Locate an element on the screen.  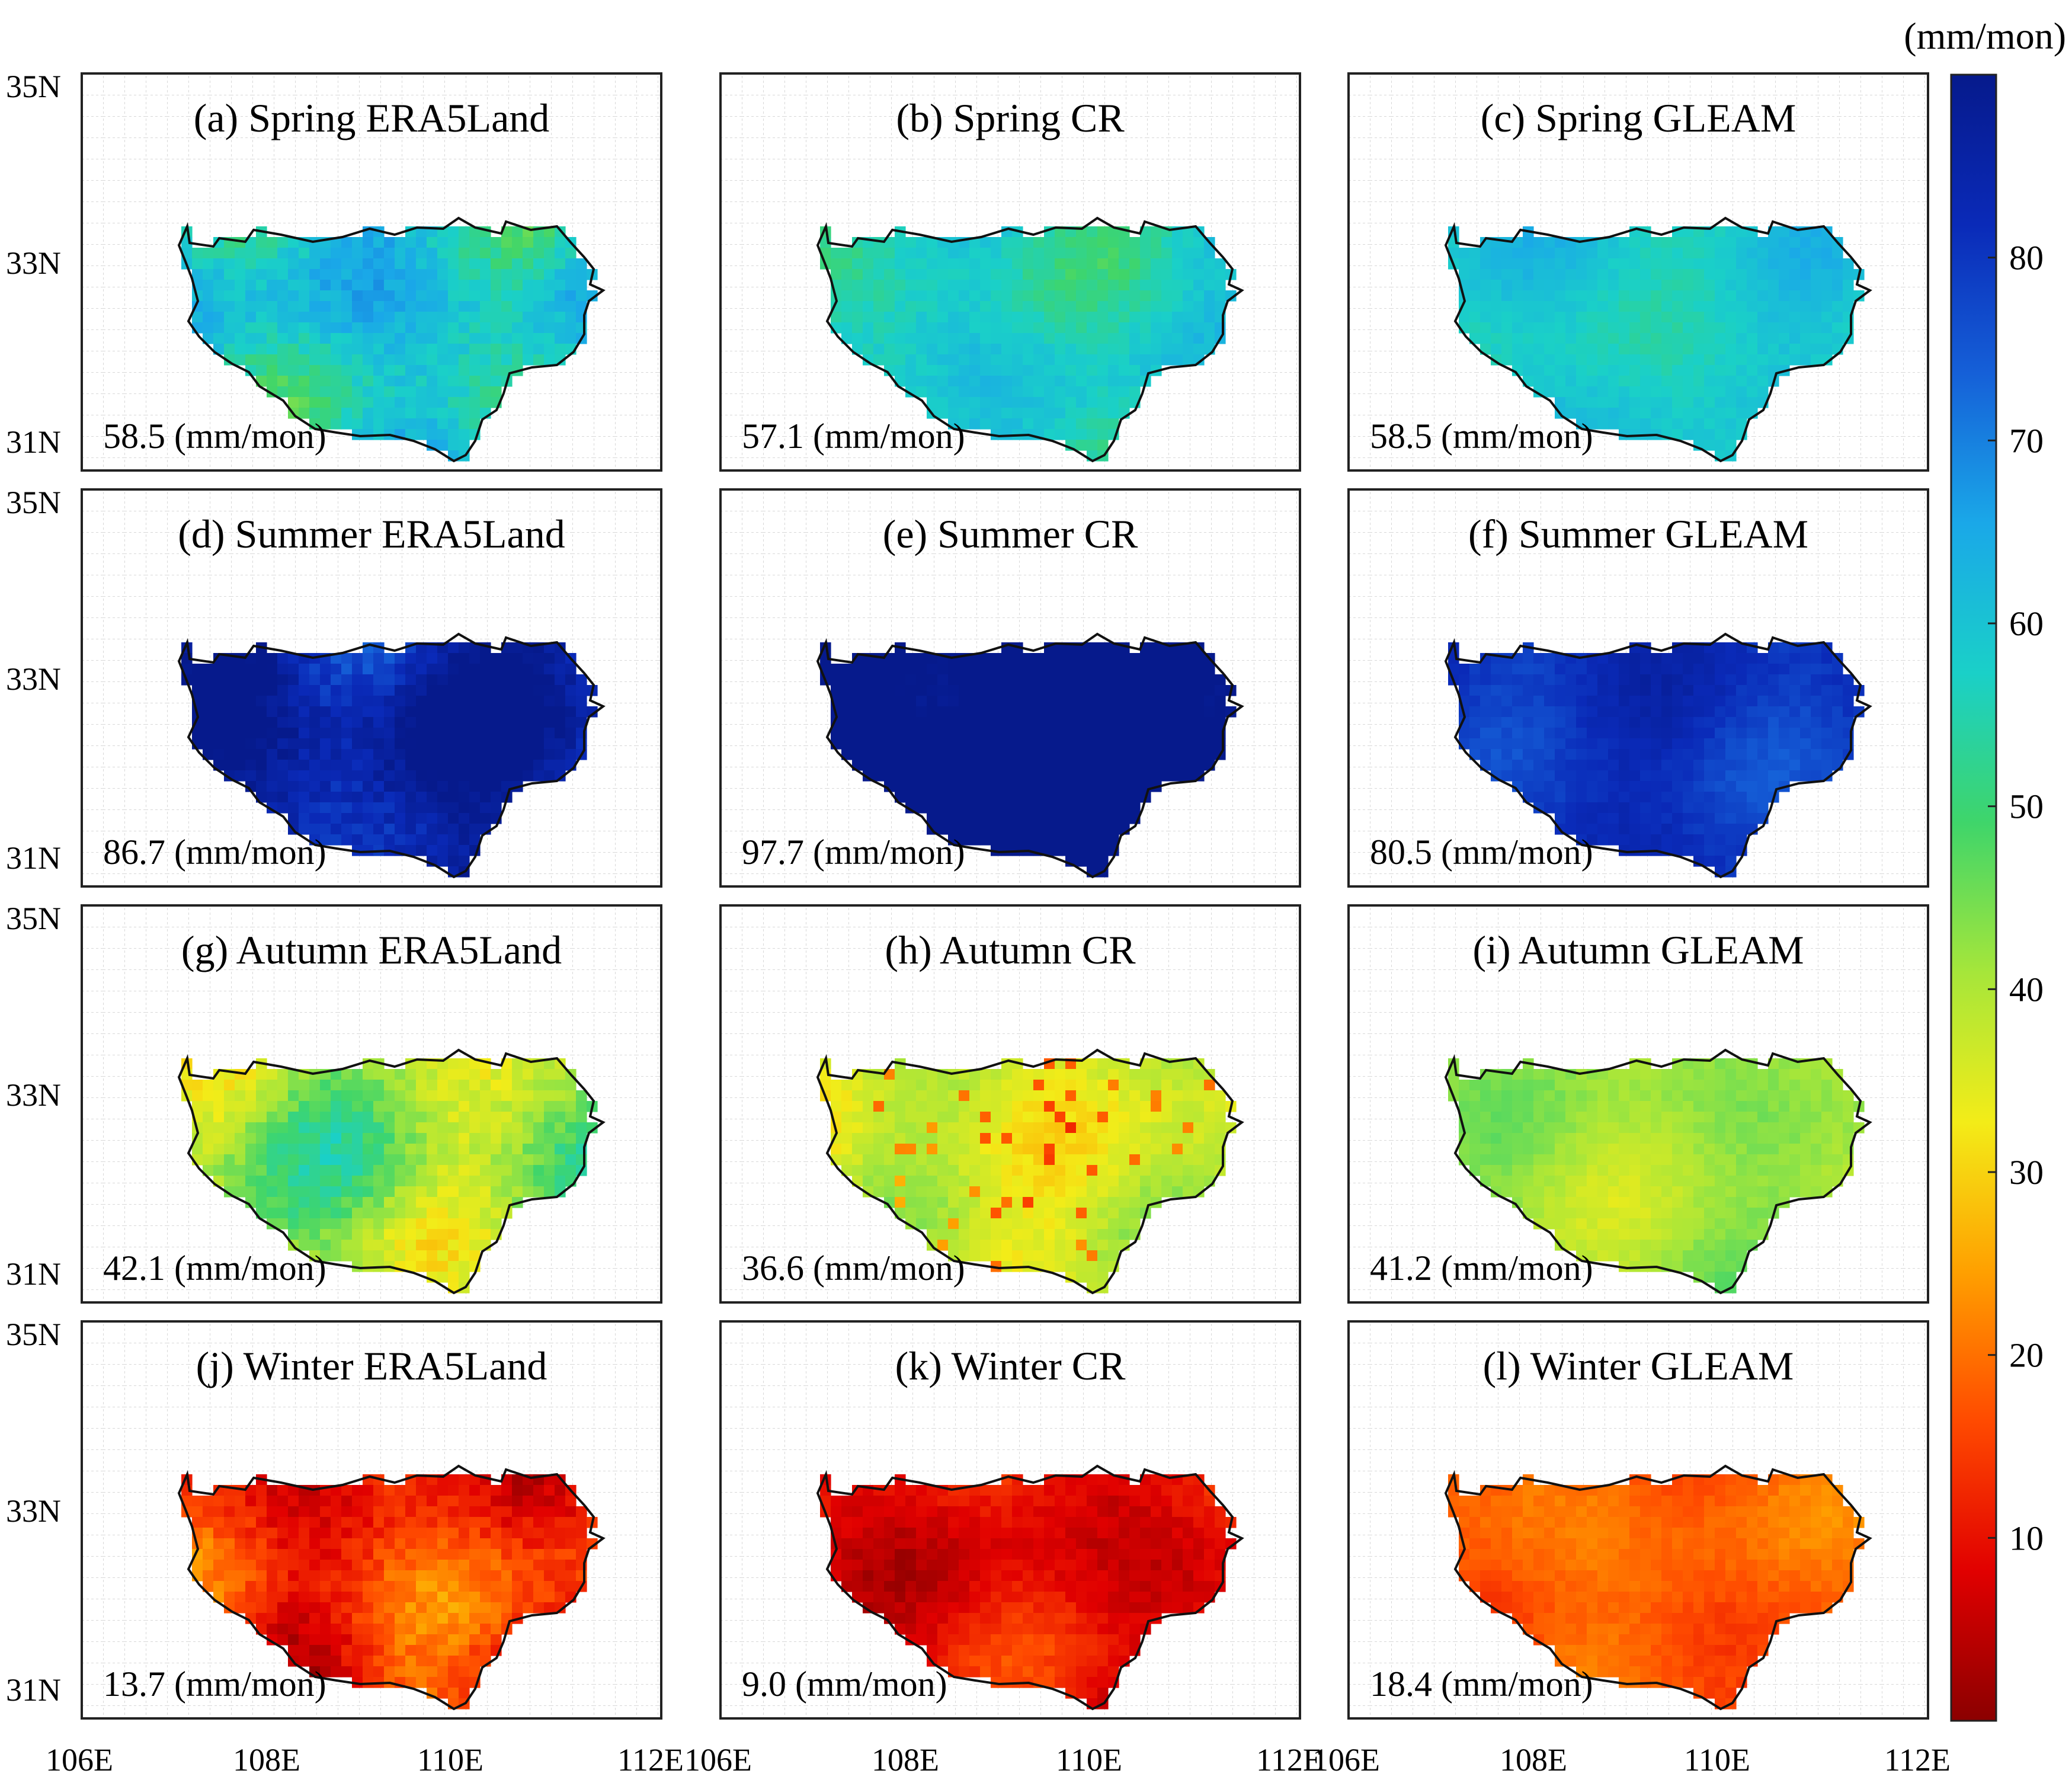
map-panel: (e) Summer CR 97.7 (mm/mon) is located at coordinates (1010, 688).